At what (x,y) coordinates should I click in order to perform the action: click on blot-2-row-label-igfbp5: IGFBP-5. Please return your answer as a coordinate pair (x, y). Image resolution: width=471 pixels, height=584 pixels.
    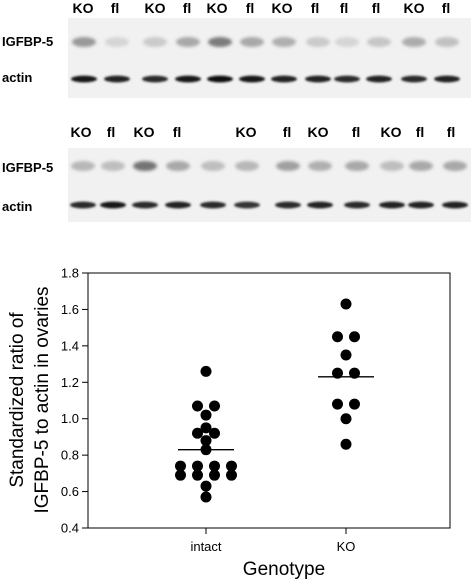
    Looking at the image, I should click on (27, 167).